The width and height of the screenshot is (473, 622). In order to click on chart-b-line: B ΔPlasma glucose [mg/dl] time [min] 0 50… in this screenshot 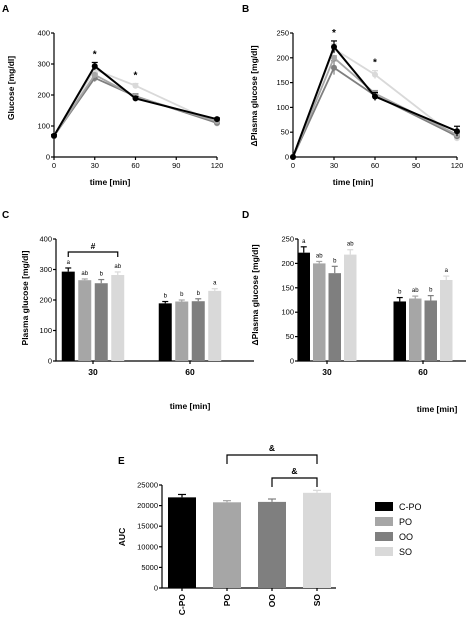, I will do `click(352, 95)`.